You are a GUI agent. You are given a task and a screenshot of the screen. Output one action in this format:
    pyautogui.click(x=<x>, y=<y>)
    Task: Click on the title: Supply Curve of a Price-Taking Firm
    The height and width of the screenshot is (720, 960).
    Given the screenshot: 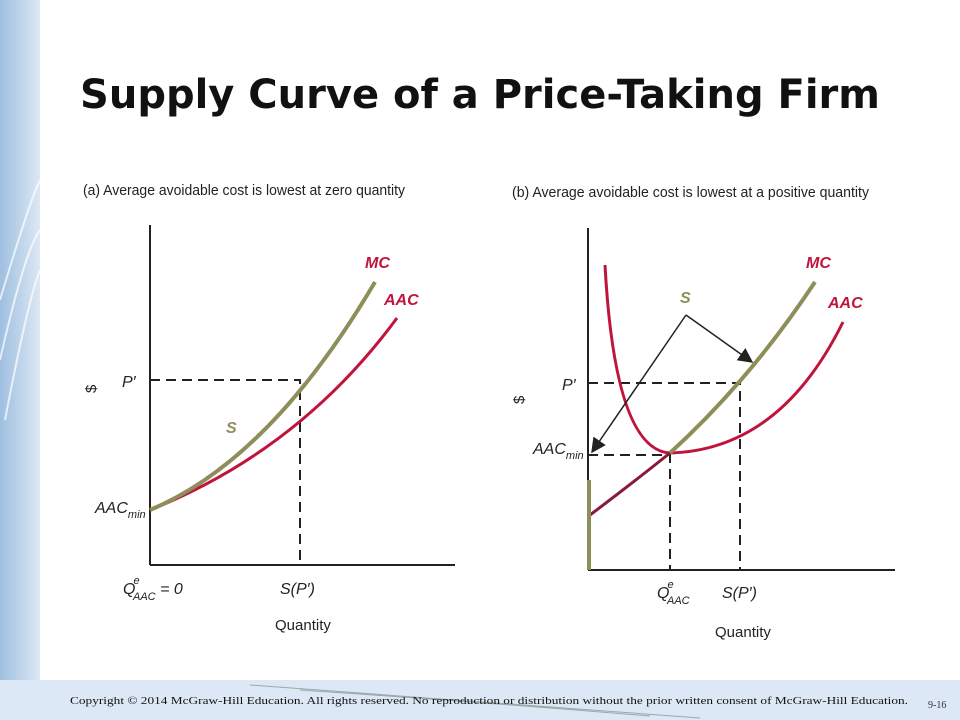 What is the action you would take?
    pyautogui.click(x=480, y=95)
    